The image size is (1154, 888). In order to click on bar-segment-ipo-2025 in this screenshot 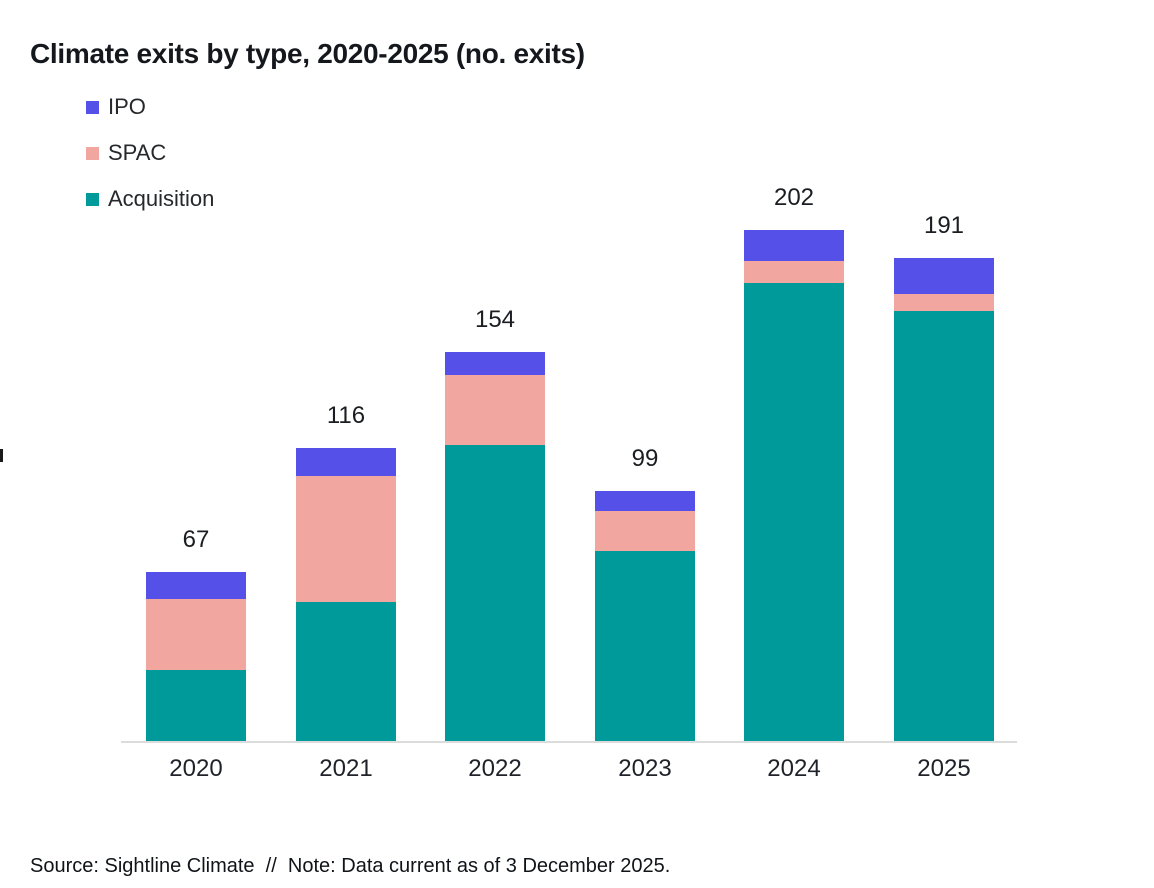, I will do `click(944, 276)`.